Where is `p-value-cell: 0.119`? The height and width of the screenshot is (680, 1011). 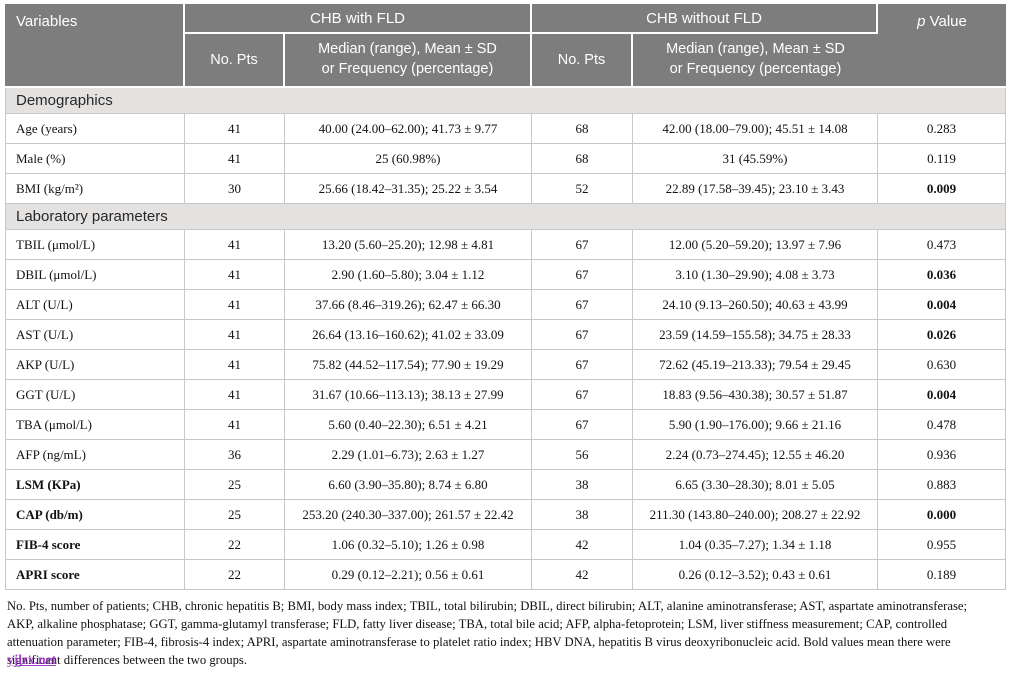
p-value-cell: 0.119 is located at coordinates (942, 159).